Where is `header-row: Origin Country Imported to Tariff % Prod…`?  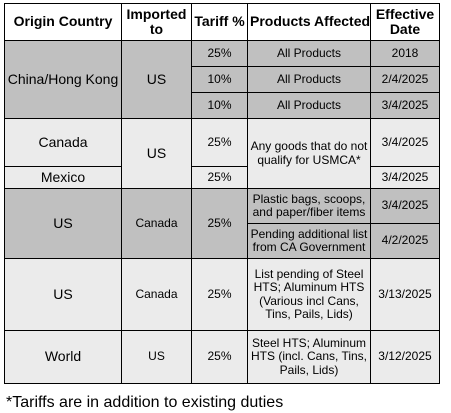 header-row: Origin Country Imported to Tariff % Prod… is located at coordinates (222, 22).